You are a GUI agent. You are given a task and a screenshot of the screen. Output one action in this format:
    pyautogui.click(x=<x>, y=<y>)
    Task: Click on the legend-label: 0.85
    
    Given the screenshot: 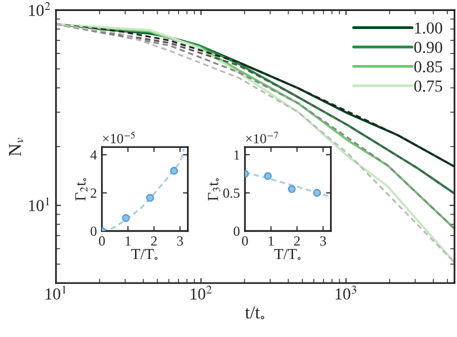 What is the action you would take?
    pyautogui.click(x=428, y=66)
    